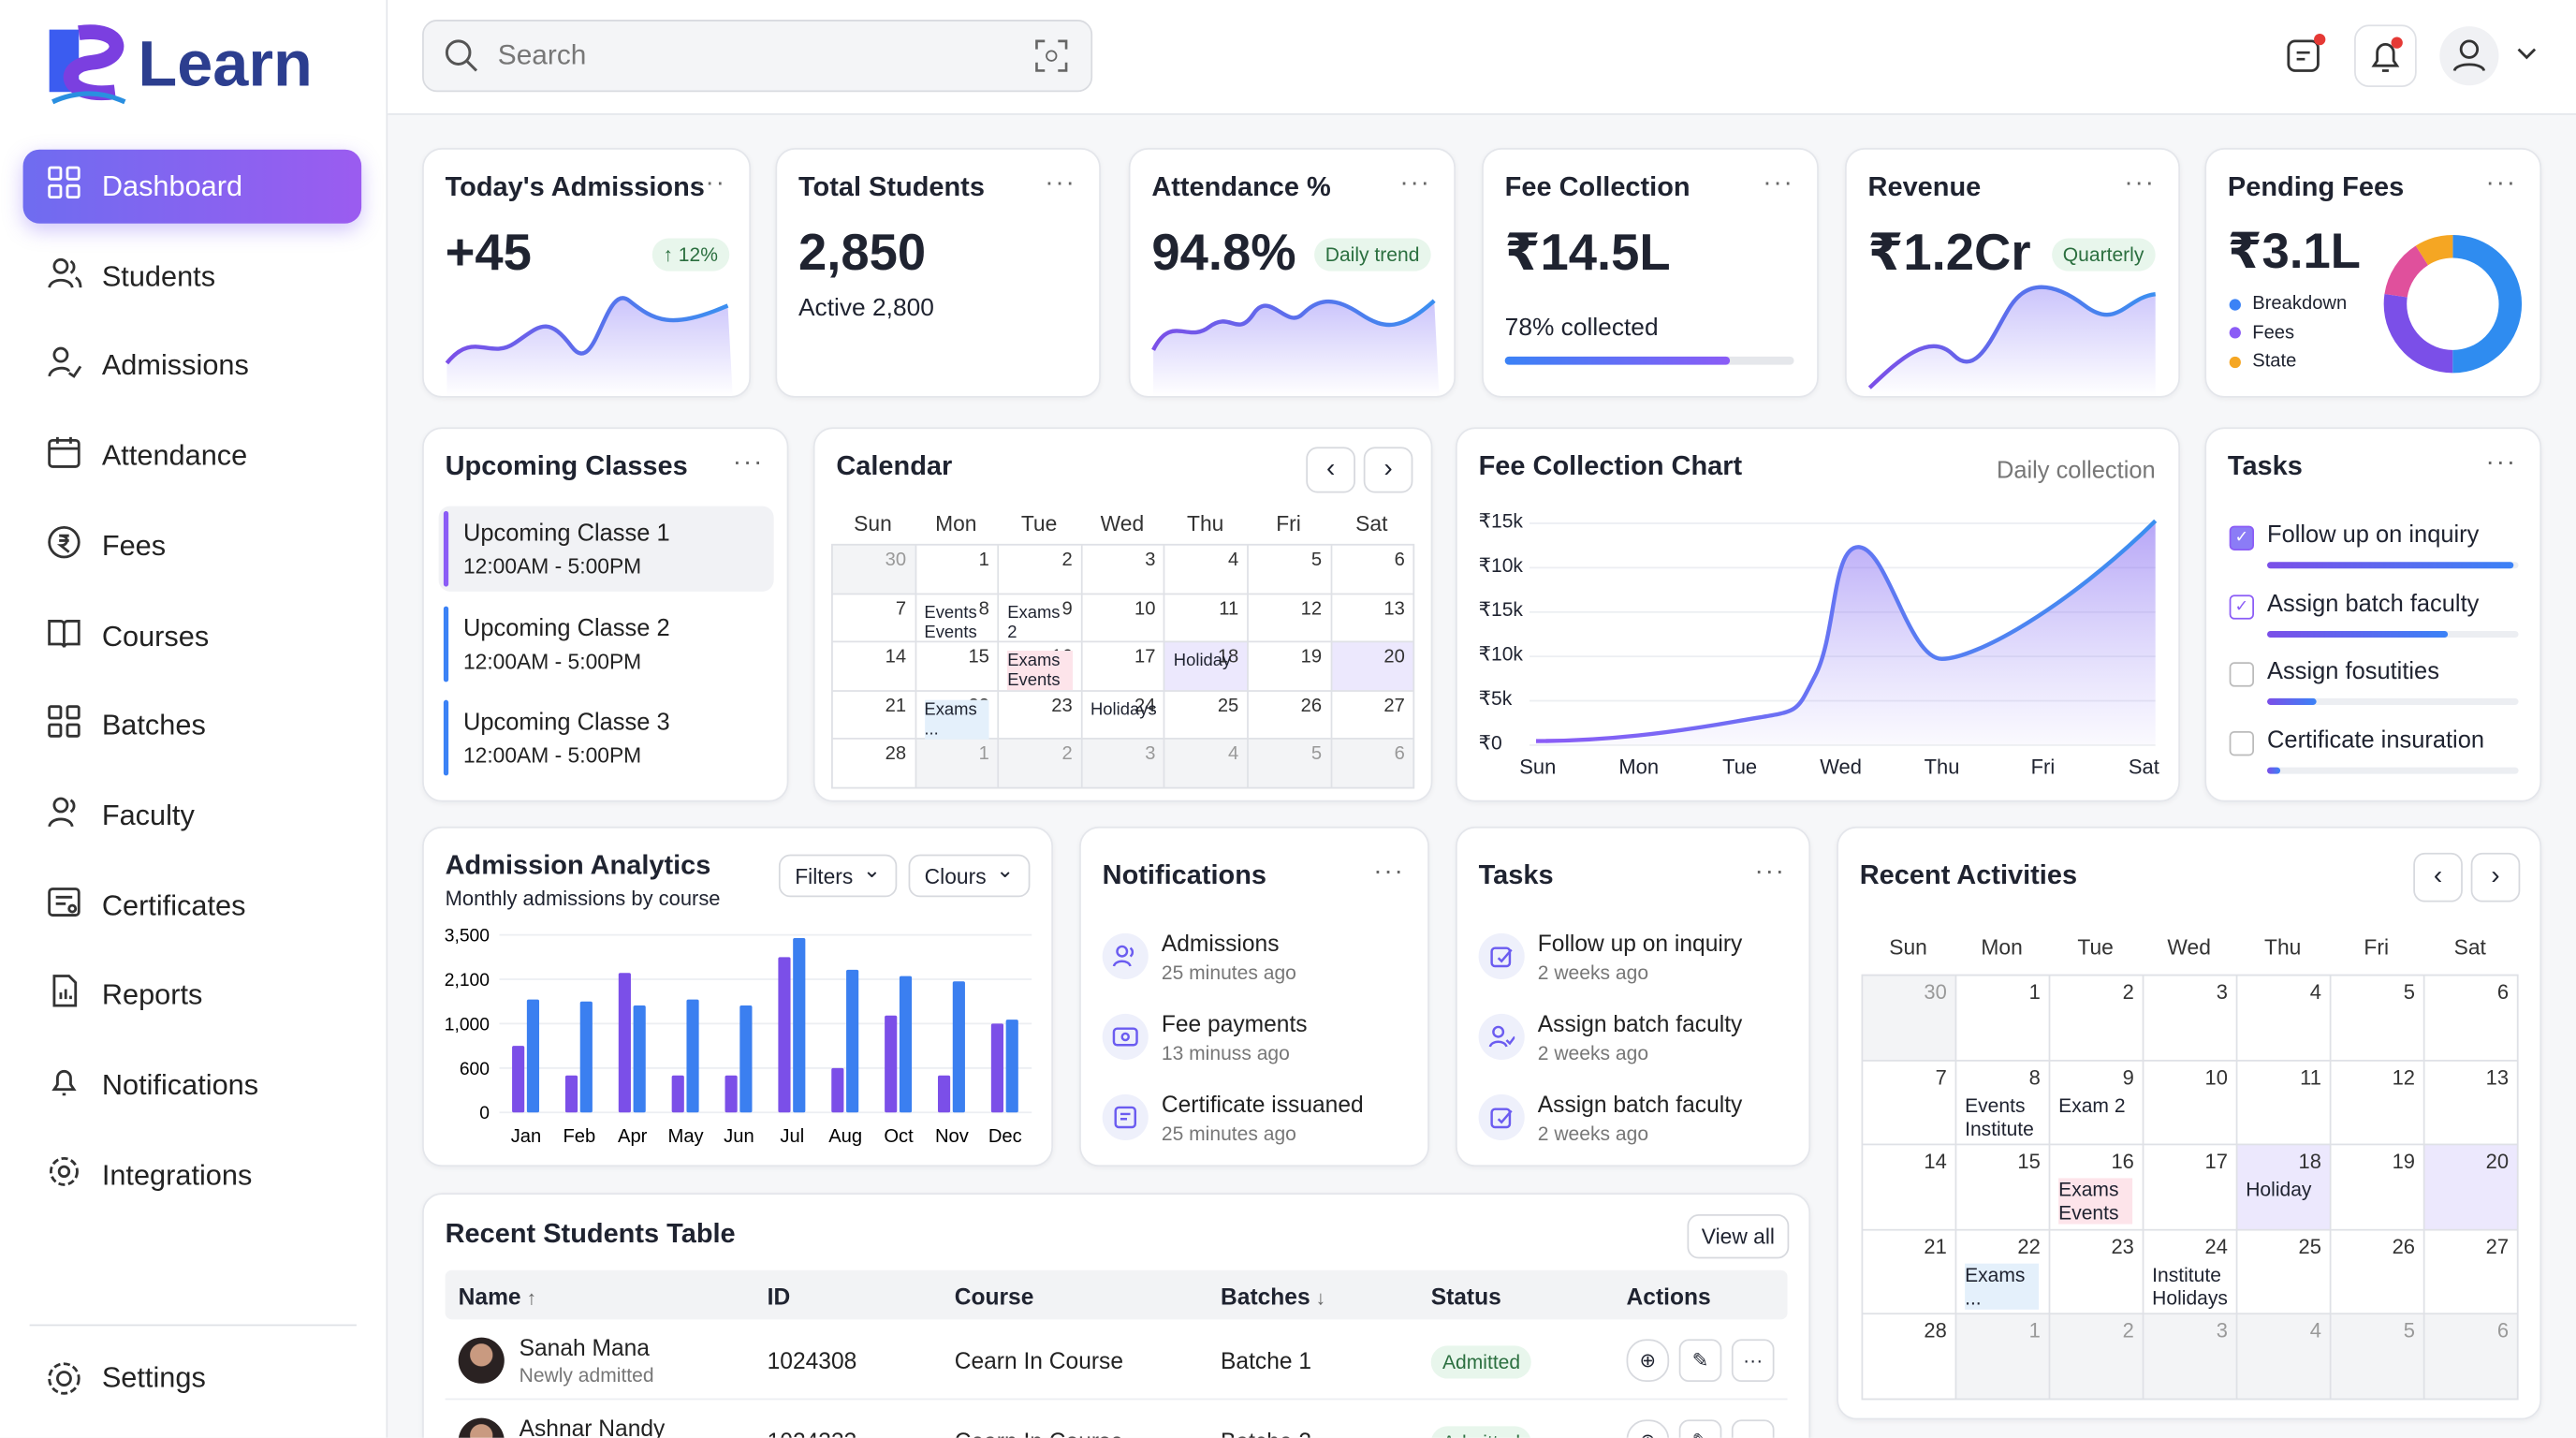 This screenshot has width=2576, height=1438. What do you see at coordinates (1648, 1428) in the screenshot?
I see `action-button: ⊕` at bounding box center [1648, 1428].